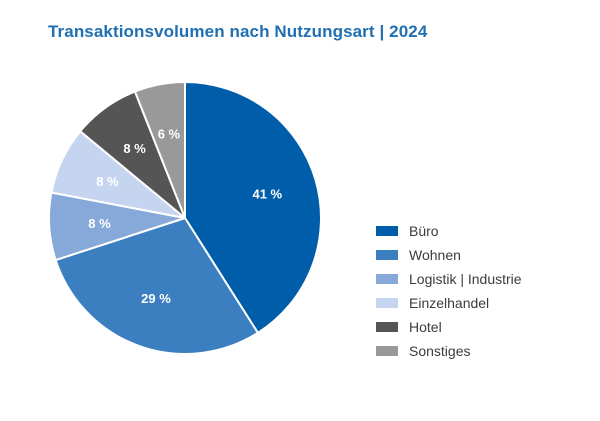  What do you see at coordinates (156, 286) in the screenshot?
I see `pie-slice-wohnen` at bounding box center [156, 286].